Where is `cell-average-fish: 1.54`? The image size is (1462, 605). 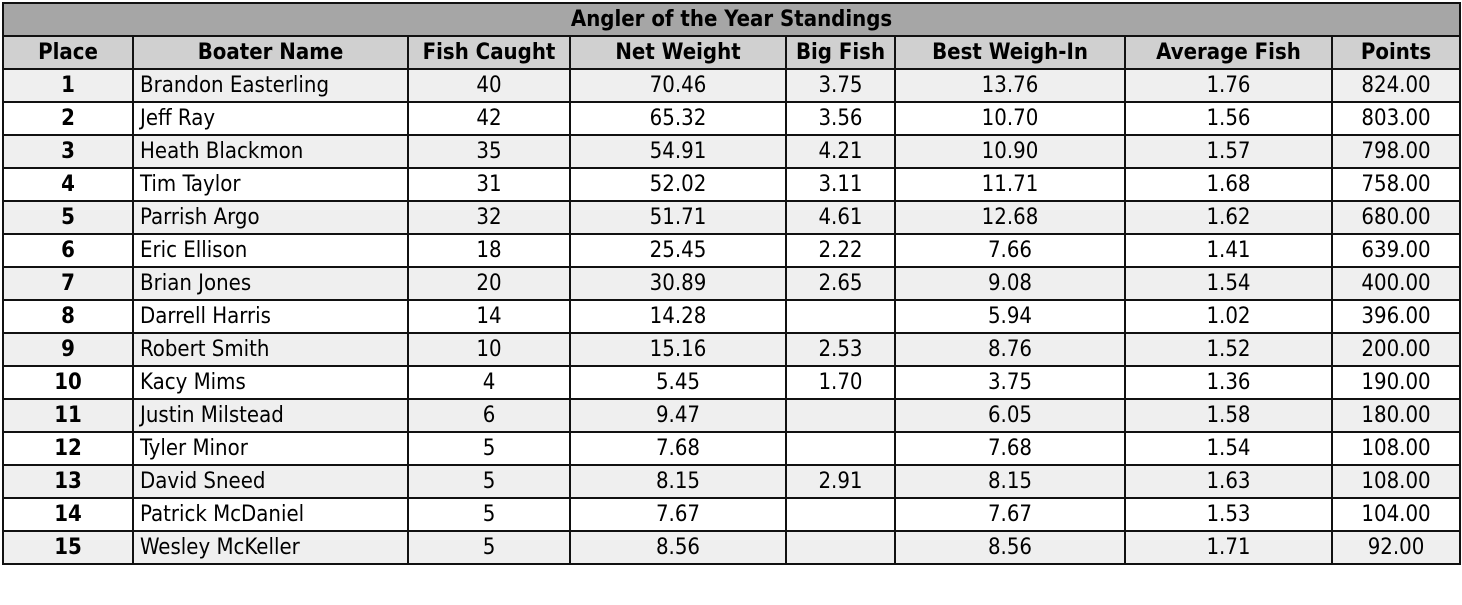 cell-average-fish: 1.54 is located at coordinates (1228, 283).